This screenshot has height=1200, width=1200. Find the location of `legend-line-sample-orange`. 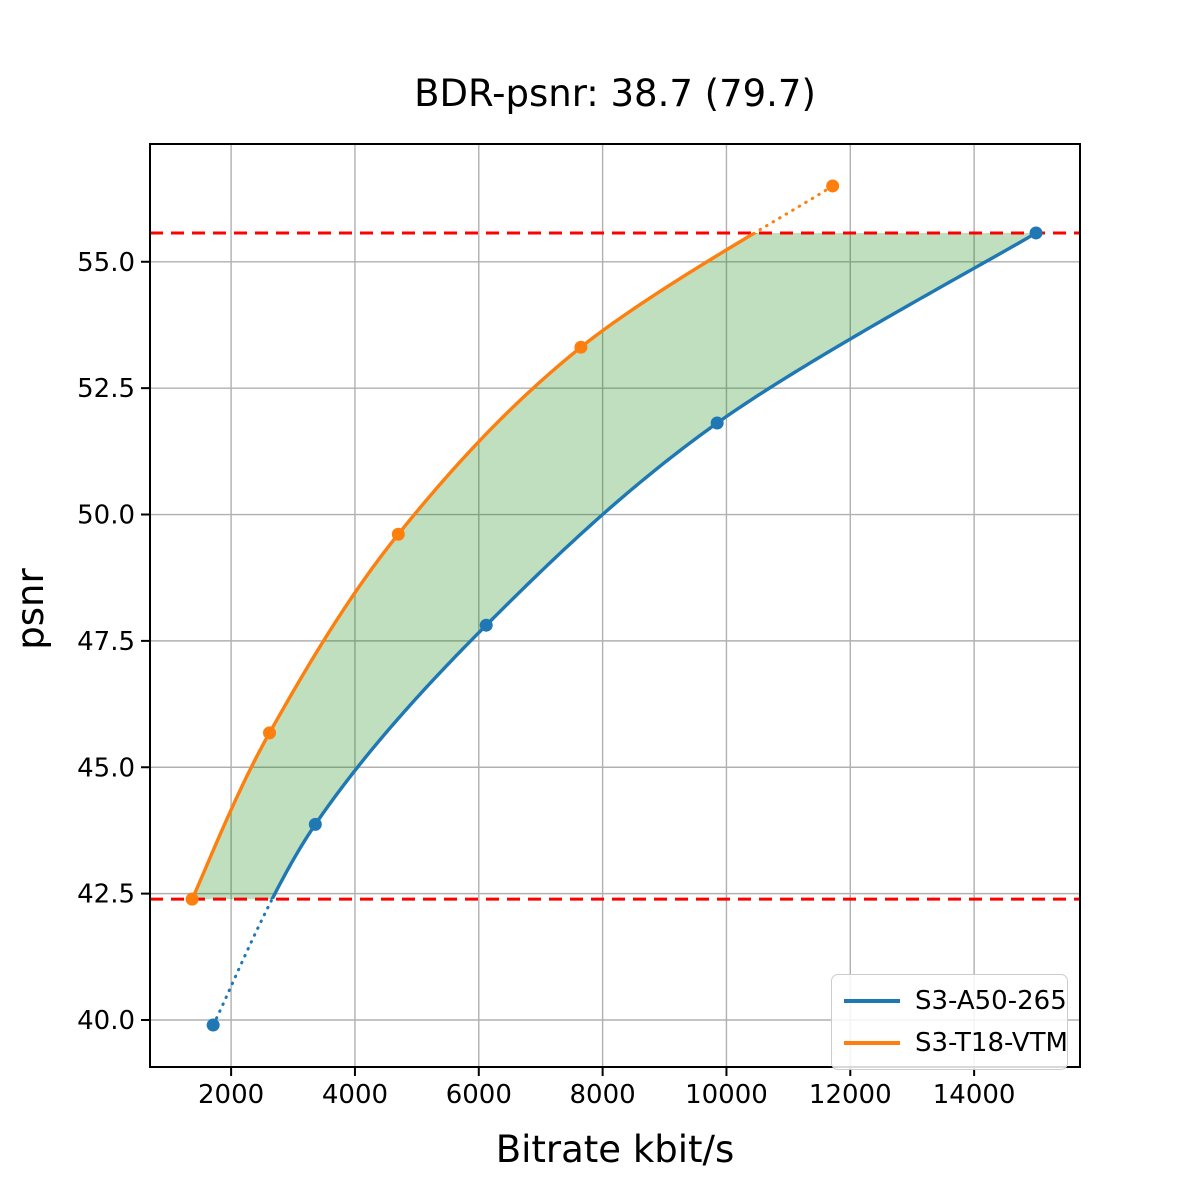

legend-line-sample-orange is located at coordinates (872, 1043).